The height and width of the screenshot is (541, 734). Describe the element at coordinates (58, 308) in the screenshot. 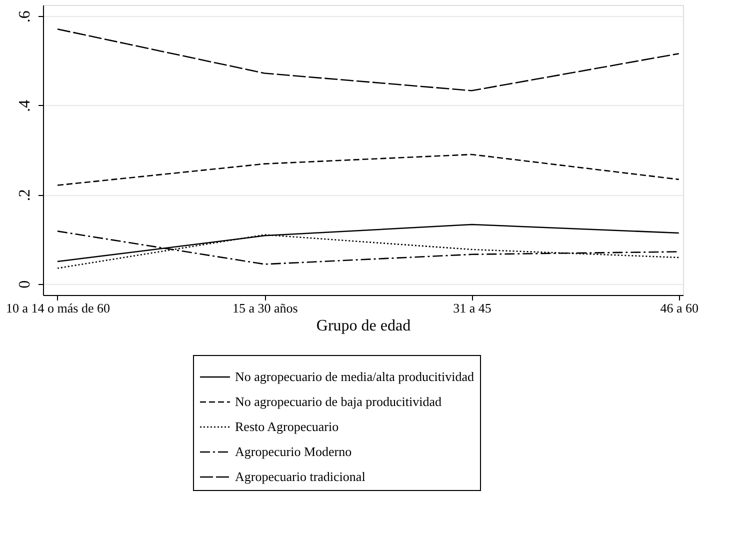

I see `x-tick-label: 10 a 14 o más de 60` at that location.